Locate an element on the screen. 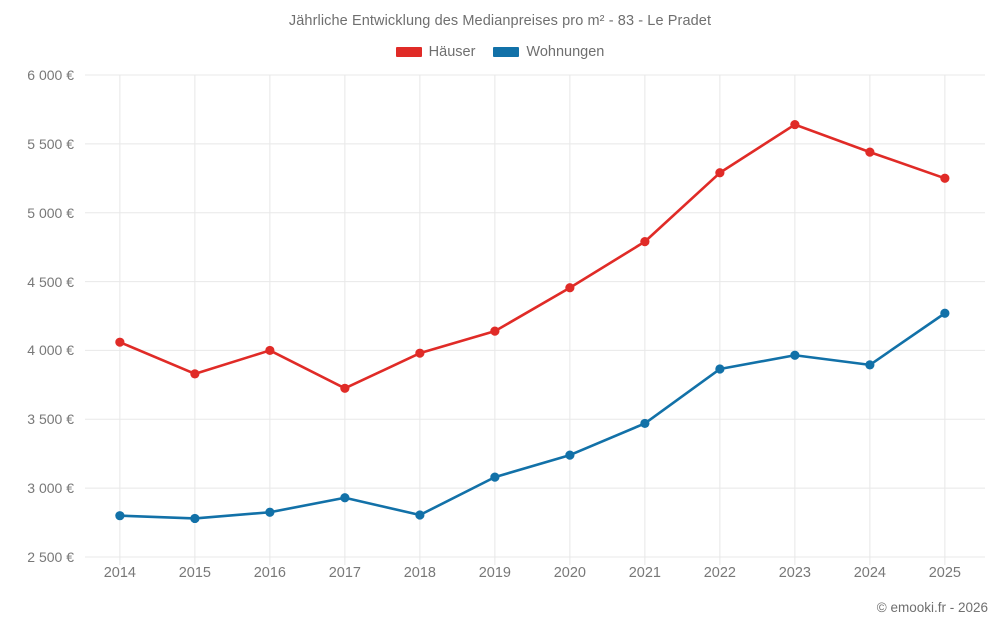 The image size is (1000, 625). x-tick-label: 2020 is located at coordinates (570, 573).